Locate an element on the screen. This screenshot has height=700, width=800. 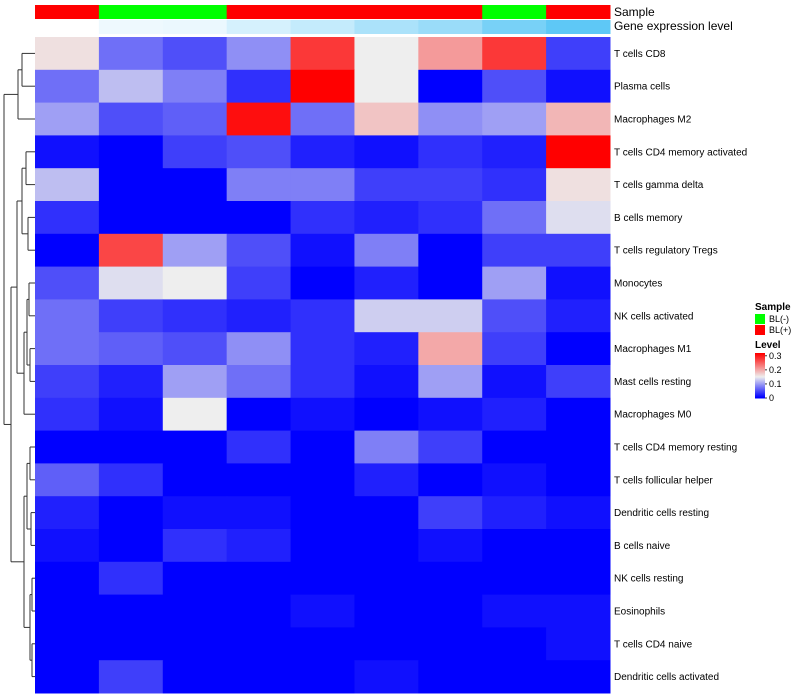
row-label: T cells CD8 is located at coordinates (640, 54).